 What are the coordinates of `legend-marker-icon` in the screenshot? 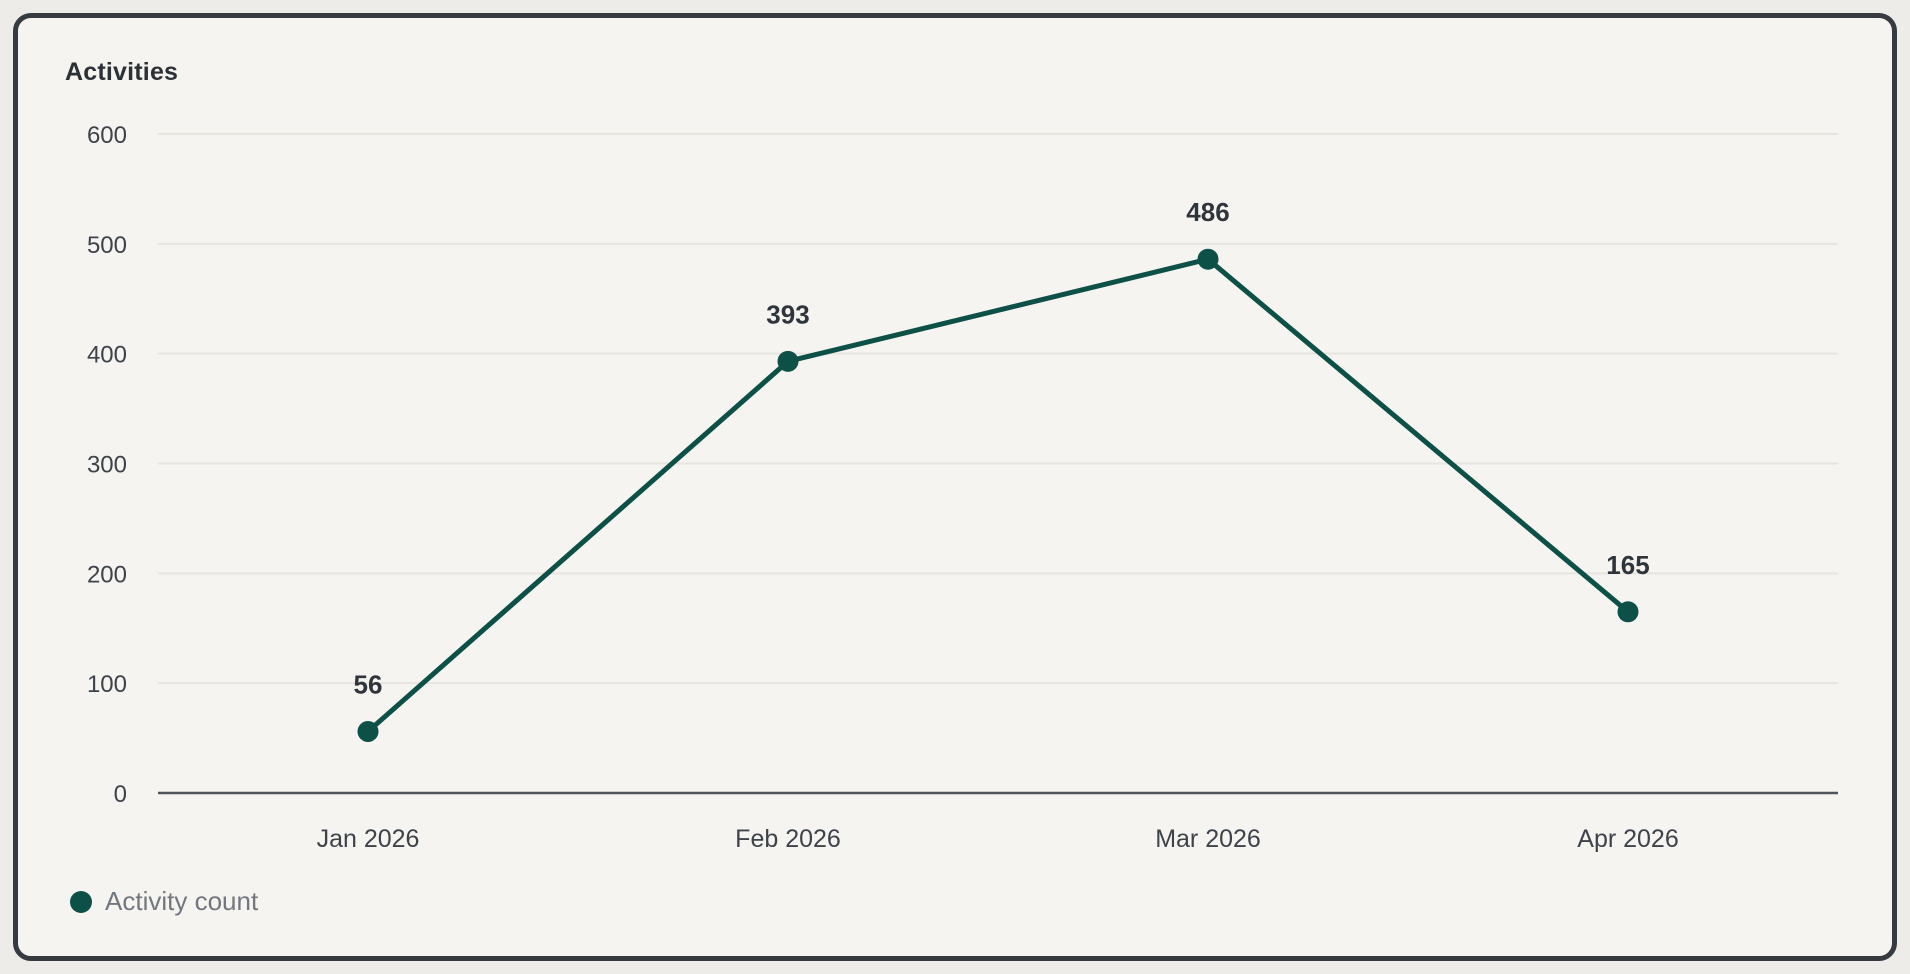 It's located at (81, 901).